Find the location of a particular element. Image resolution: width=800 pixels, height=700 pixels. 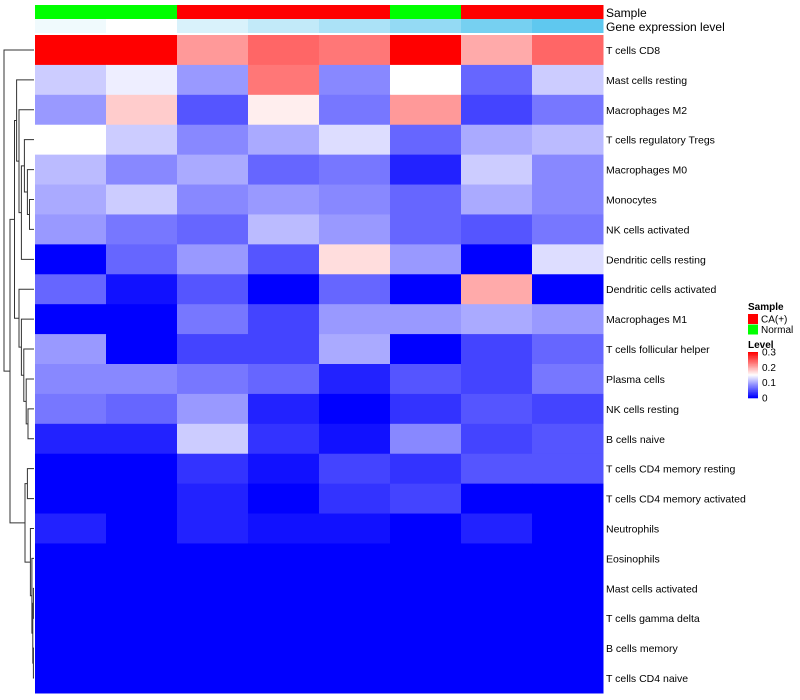

heatmap-cell-r12-c8 is located at coordinates (568, 379).